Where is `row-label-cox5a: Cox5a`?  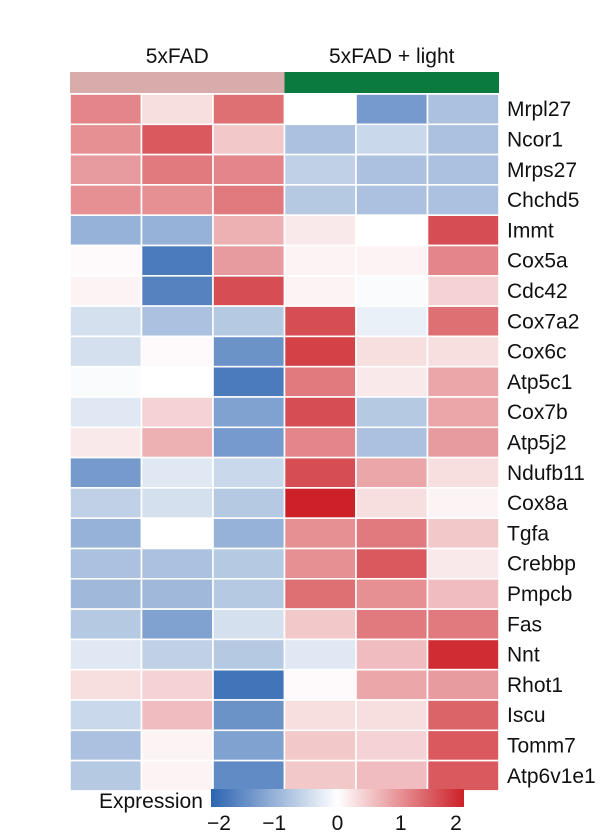
row-label-cox5a: Cox5a is located at coordinates (537, 261).